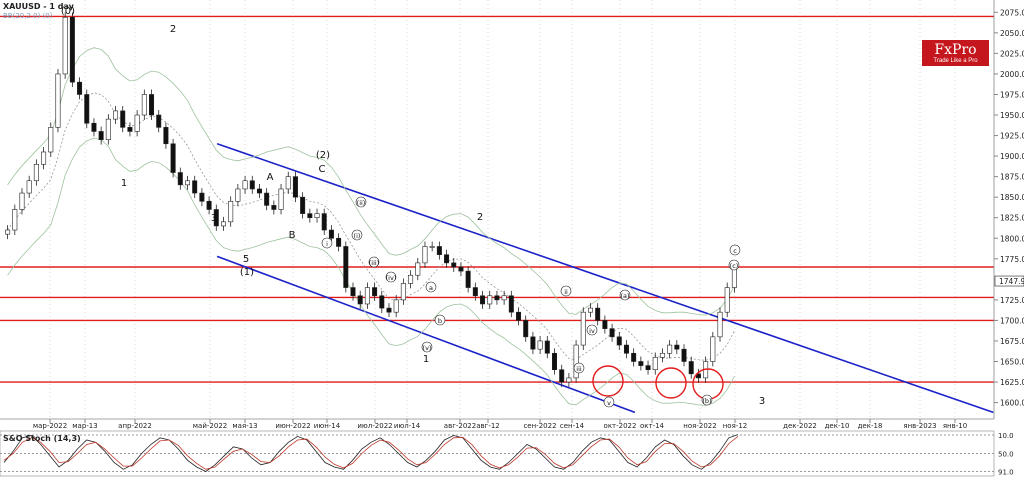  I want to click on price-tick-label: 1850.00, so click(1012, 197).